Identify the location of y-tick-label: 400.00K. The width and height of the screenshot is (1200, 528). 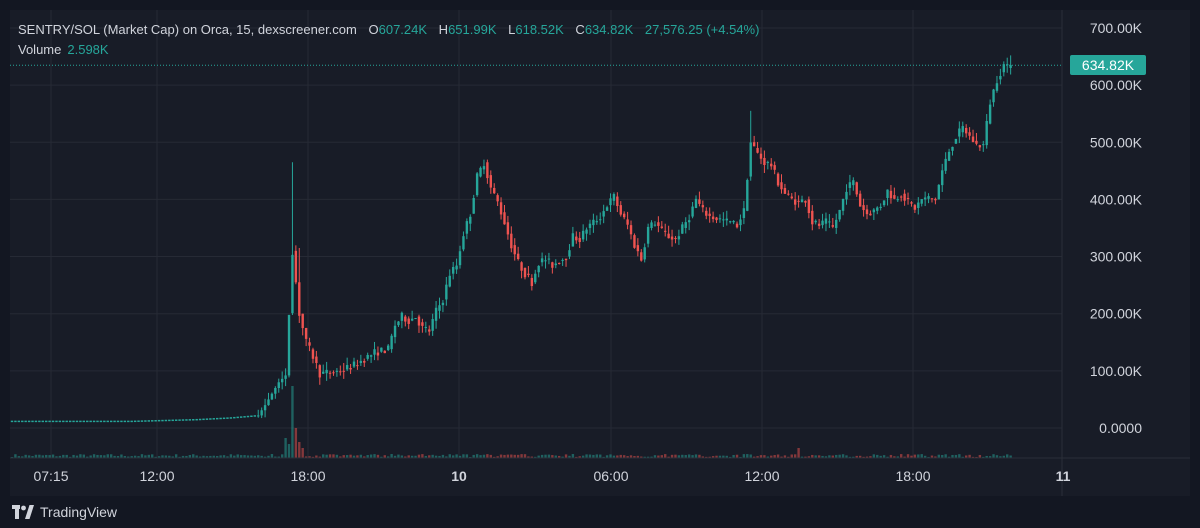
(1116, 199).